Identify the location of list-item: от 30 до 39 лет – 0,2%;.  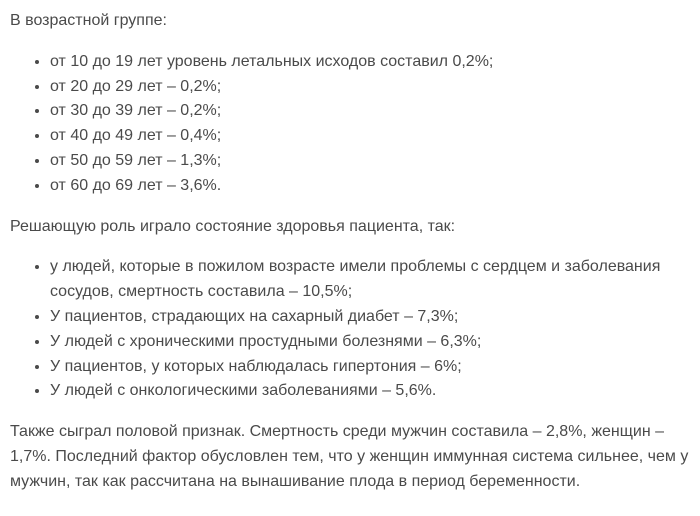
(370, 111).